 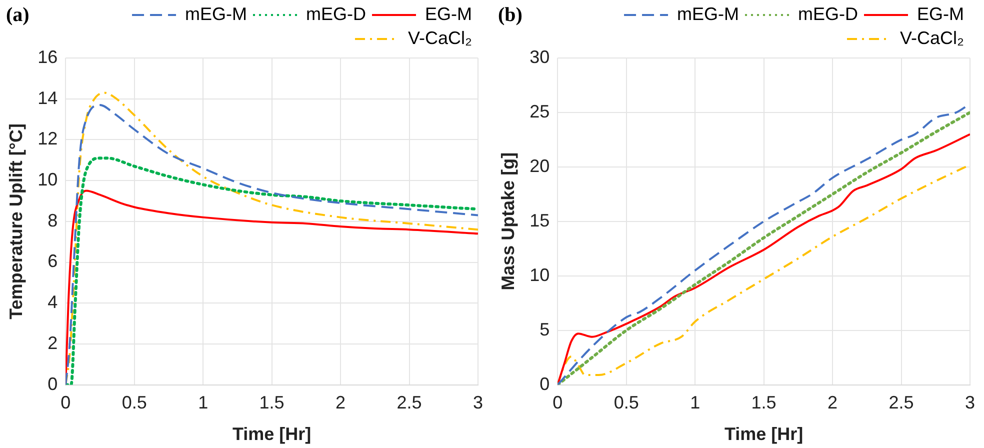 What do you see at coordinates (53, 342) in the screenshot?
I see `y-tick-label: 2` at bounding box center [53, 342].